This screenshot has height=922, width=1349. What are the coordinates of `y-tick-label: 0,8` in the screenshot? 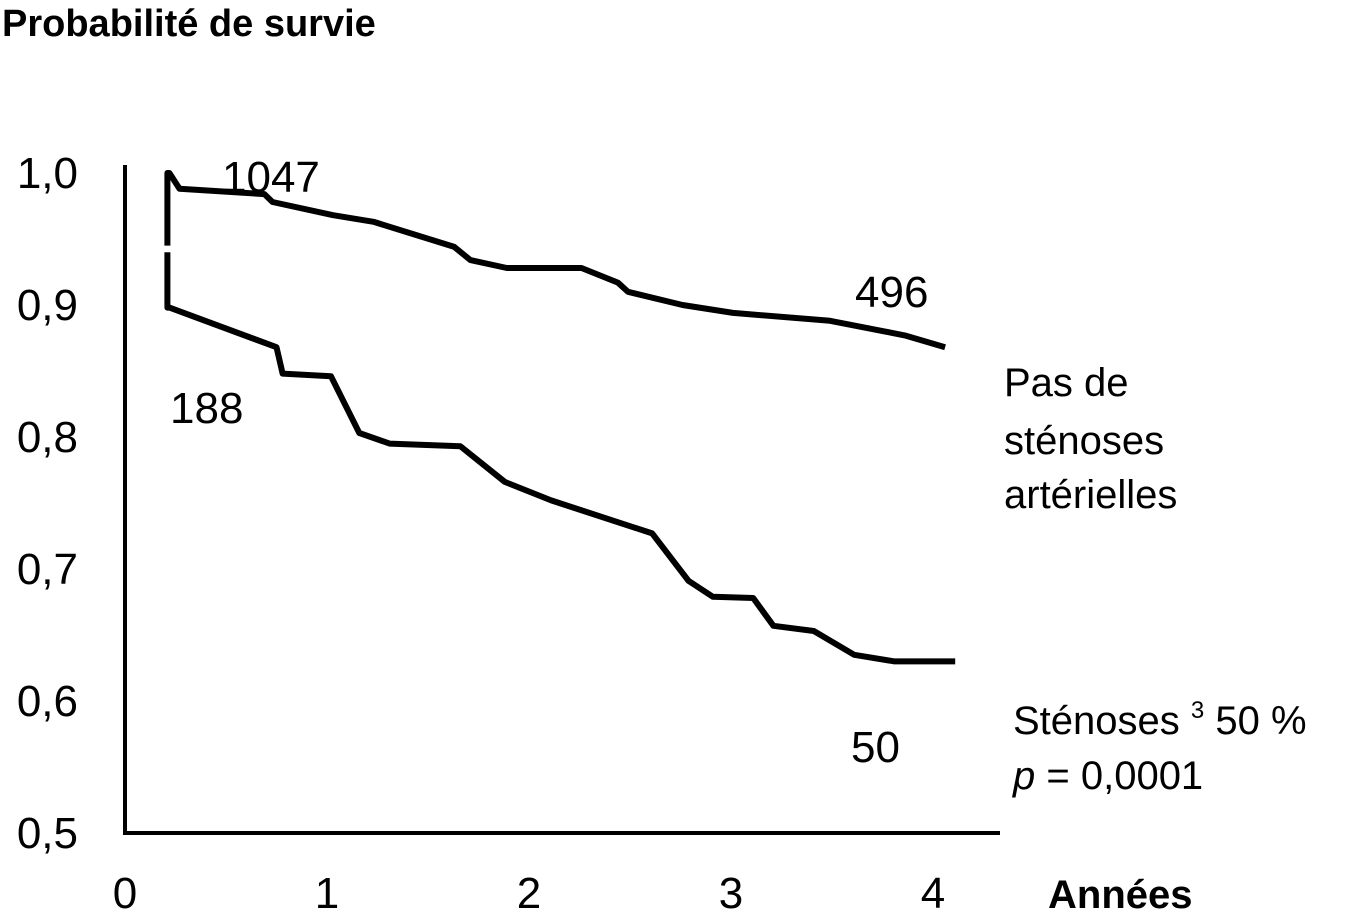 It's located at (47, 437).